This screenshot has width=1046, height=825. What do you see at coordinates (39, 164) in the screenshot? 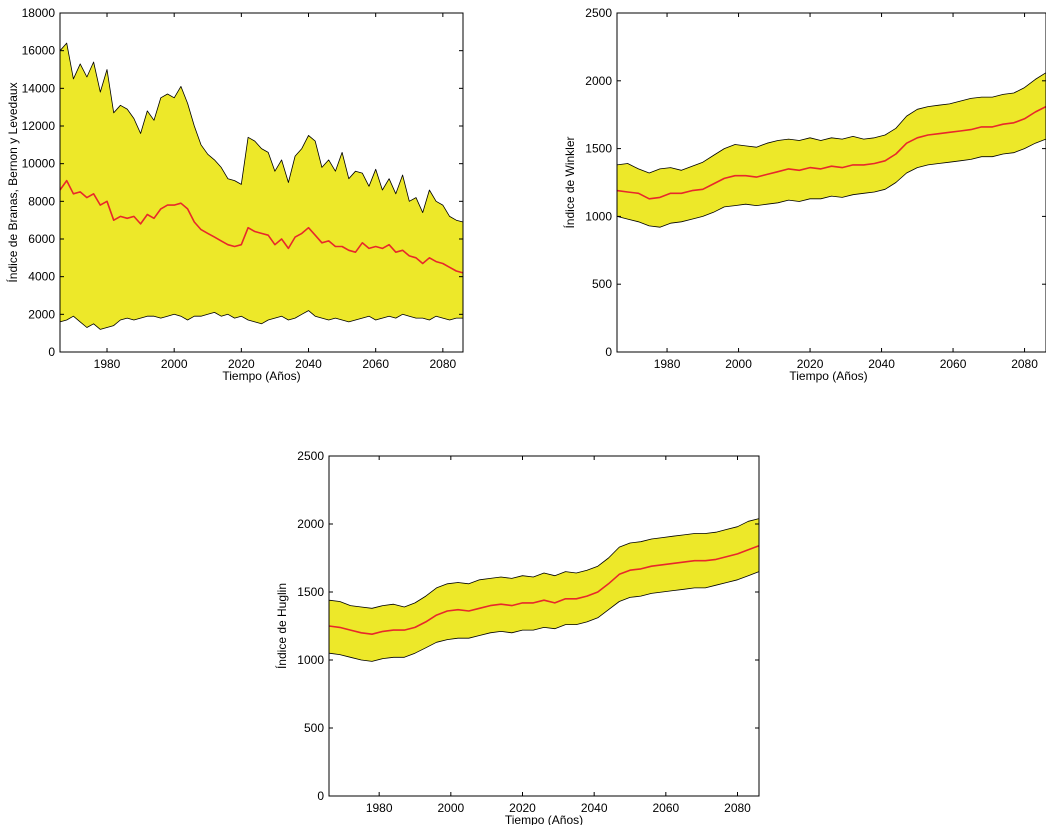
I see `y-tick-label: 10000` at bounding box center [39, 164].